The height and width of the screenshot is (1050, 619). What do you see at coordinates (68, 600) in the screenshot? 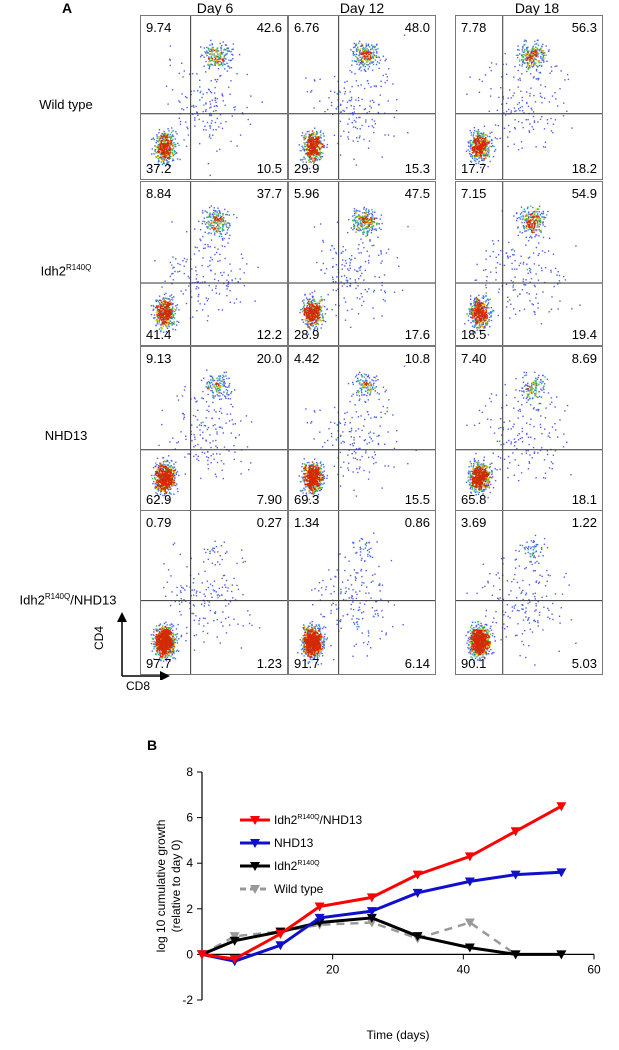
I see `genotype-label: Idh2R140Q/NHD13` at bounding box center [68, 600].